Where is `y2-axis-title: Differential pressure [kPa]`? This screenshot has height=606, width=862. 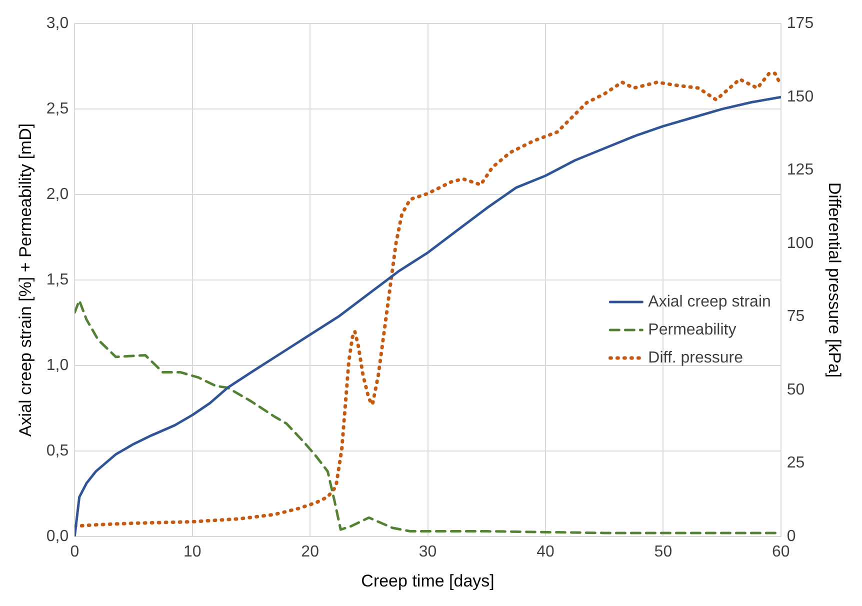
y2-axis-title: Differential pressure [kPa] is located at coordinates (834, 280).